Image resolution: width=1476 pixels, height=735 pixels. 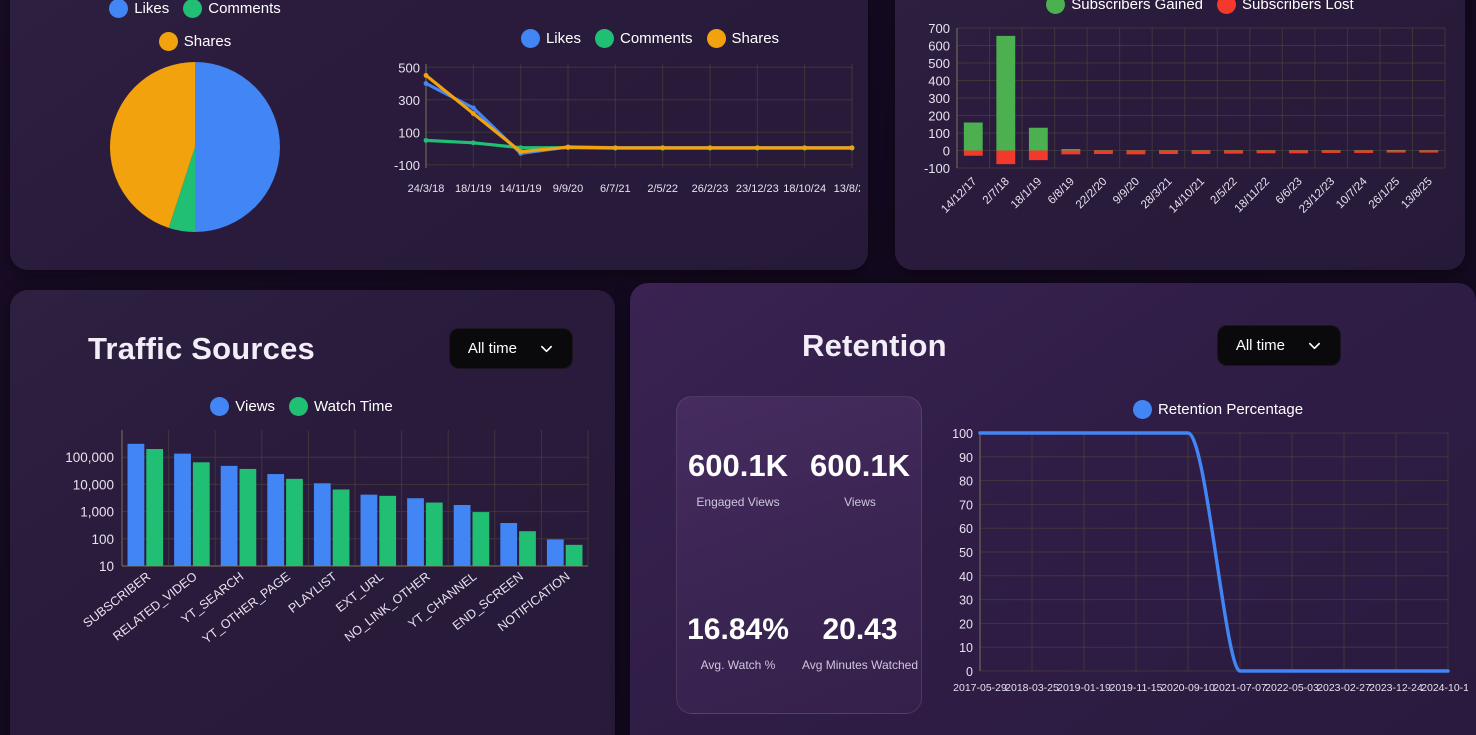 What do you see at coordinates (242, 406) in the screenshot?
I see `legend-item-views: Views` at bounding box center [242, 406].